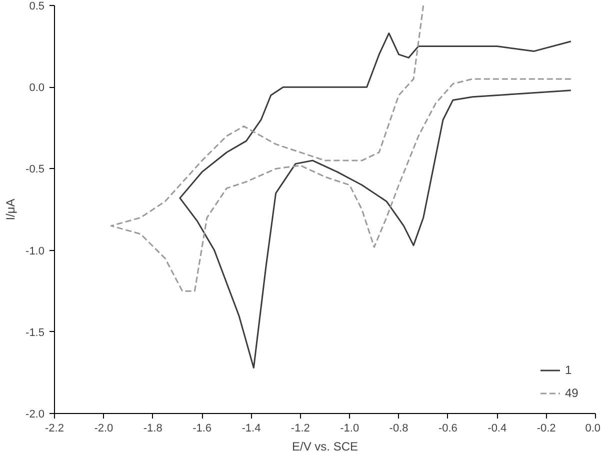 The image size is (610, 466). Describe the element at coordinates (54, 428) in the screenshot. I see `x-tick-label: -2.2` at that location.